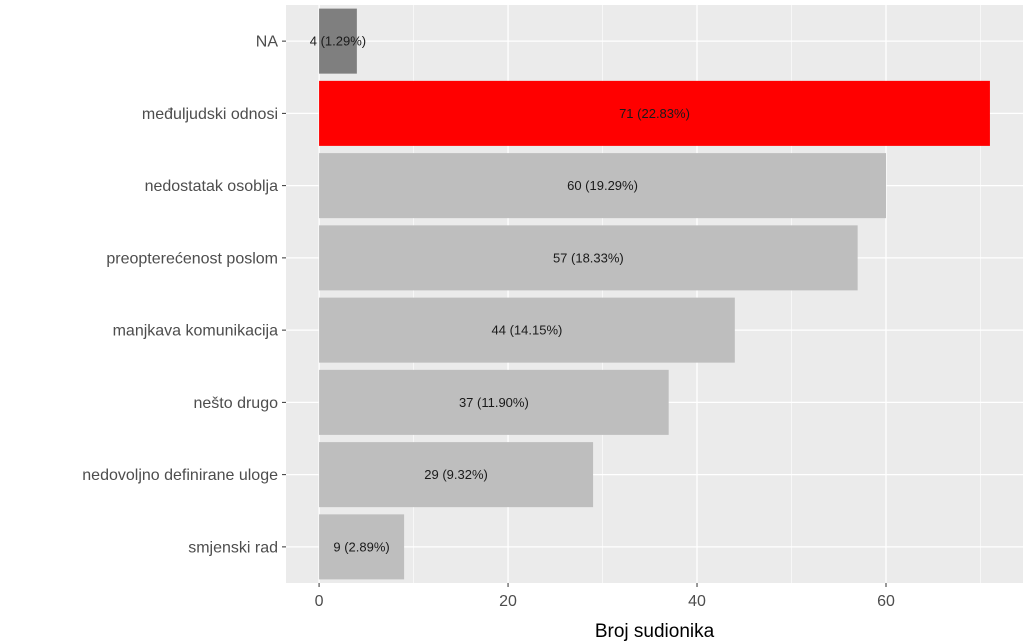 This screenshot has width=1025, height=643. I want to click on x-axis: 0 20 40 60, so click(605, 596).